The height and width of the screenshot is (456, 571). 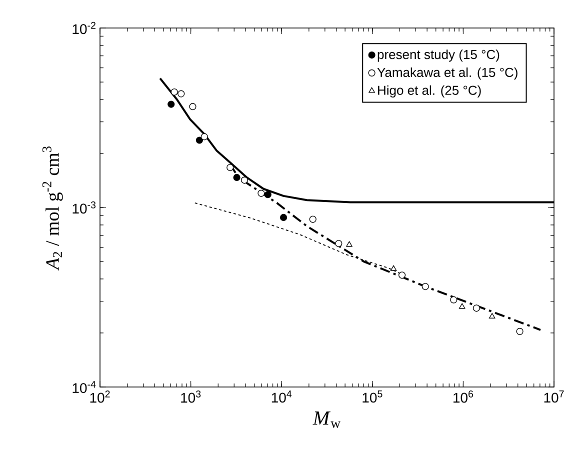 What do you see at coordinates (84, 207) in the screenshot?
I see `y-tick-label: 10$^{-3}$` at bounding box center [84, 207].